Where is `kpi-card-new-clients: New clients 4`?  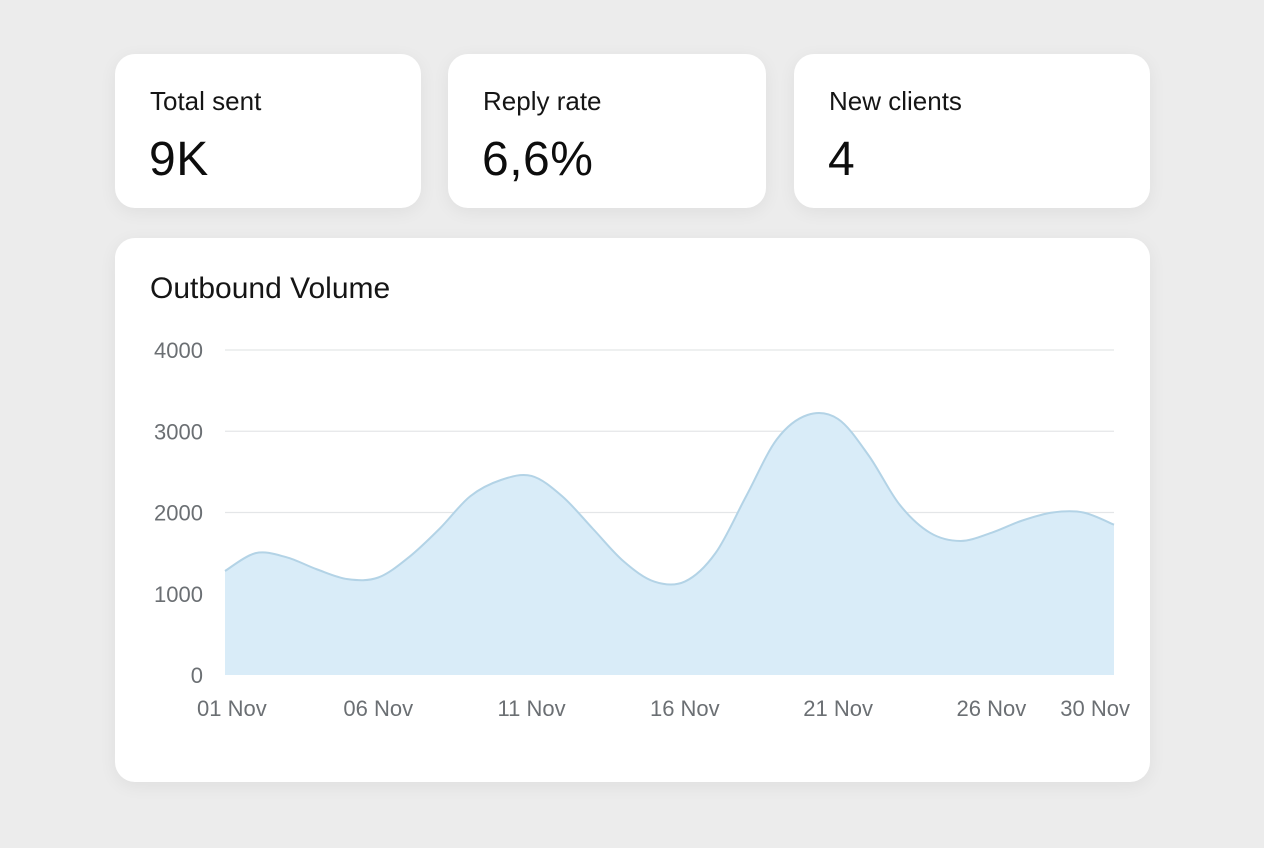
kpi-card-new-clients: New clients 4 is located at coordinates (972, 131).